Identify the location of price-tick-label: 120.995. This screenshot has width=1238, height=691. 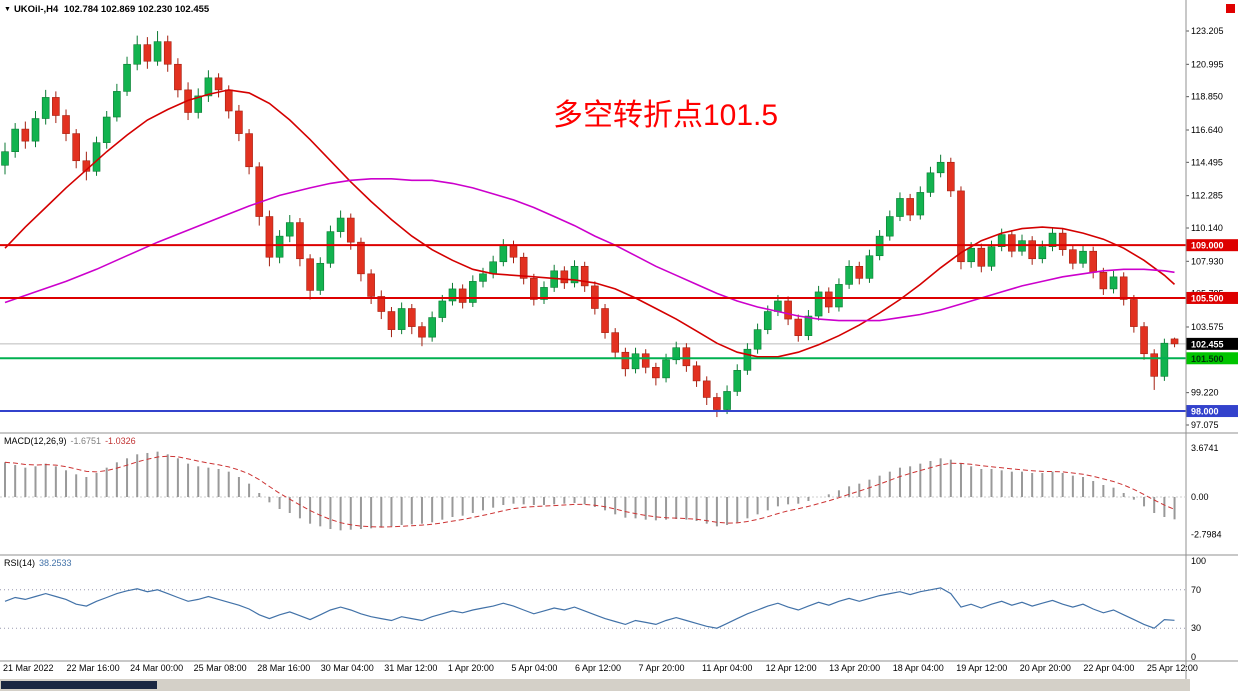
(1207, 64).